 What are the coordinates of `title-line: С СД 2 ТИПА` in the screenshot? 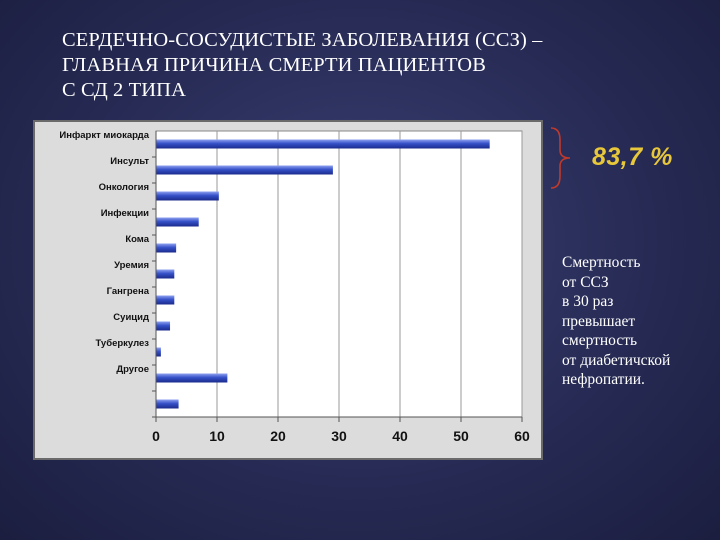 It's located at (124, 90).